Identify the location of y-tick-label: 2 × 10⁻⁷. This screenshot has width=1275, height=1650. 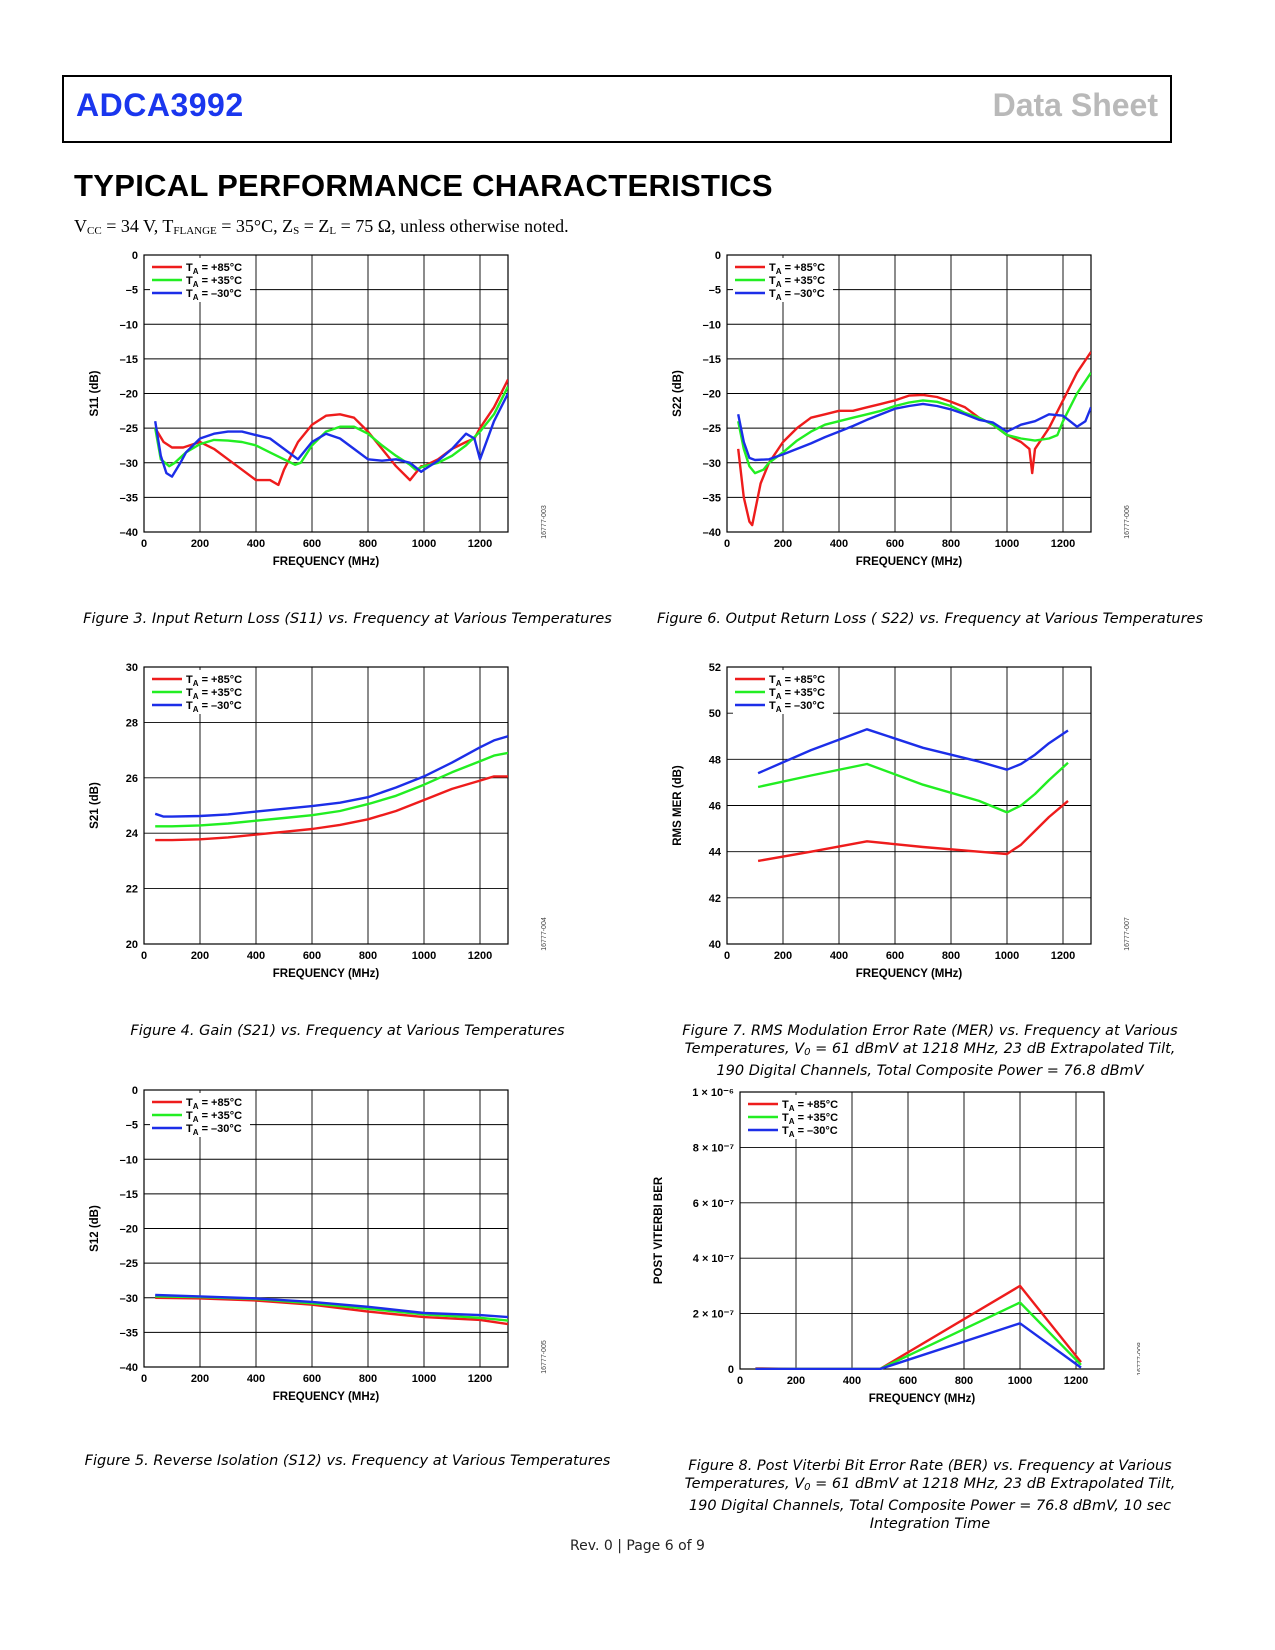
(714, 1315).